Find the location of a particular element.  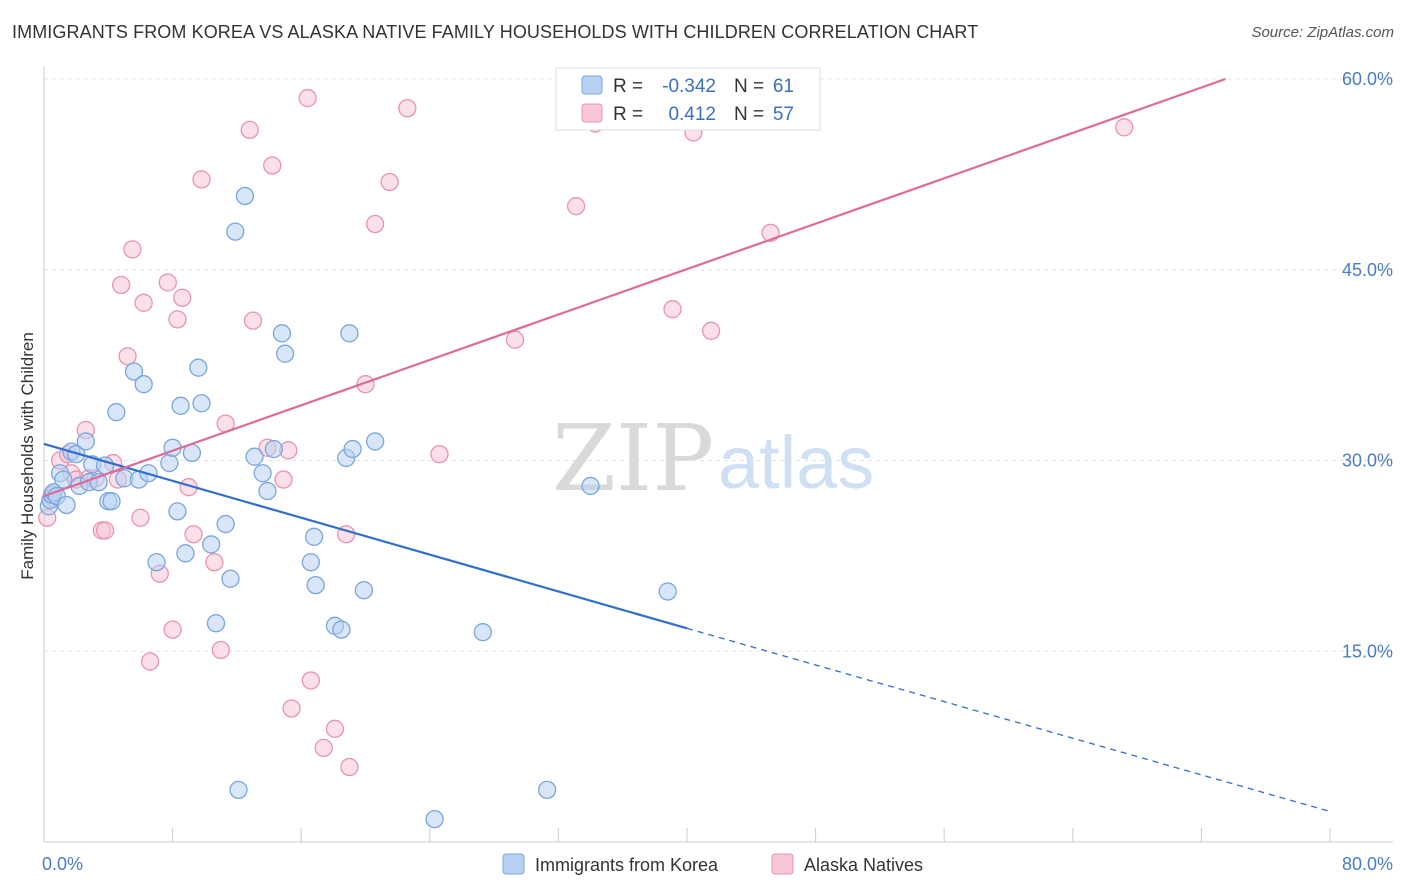

watermark-atlas: atlas is located at coordinates (796, 462).